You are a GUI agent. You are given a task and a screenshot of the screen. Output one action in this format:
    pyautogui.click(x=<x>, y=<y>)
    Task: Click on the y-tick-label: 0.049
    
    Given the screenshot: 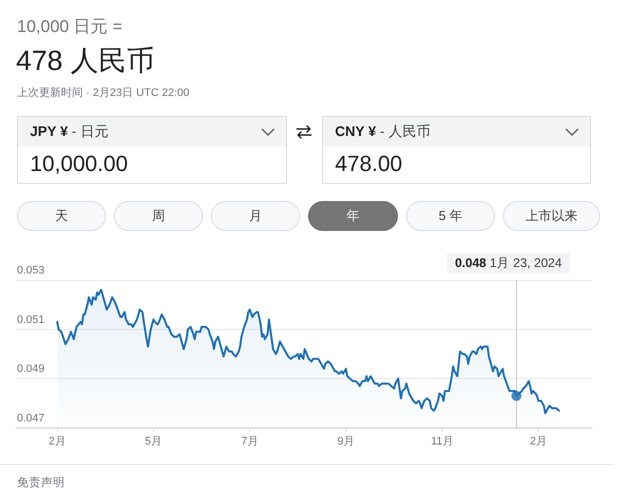 What is the action you would take?
    pyautogui.click(x=31, y=369)
    